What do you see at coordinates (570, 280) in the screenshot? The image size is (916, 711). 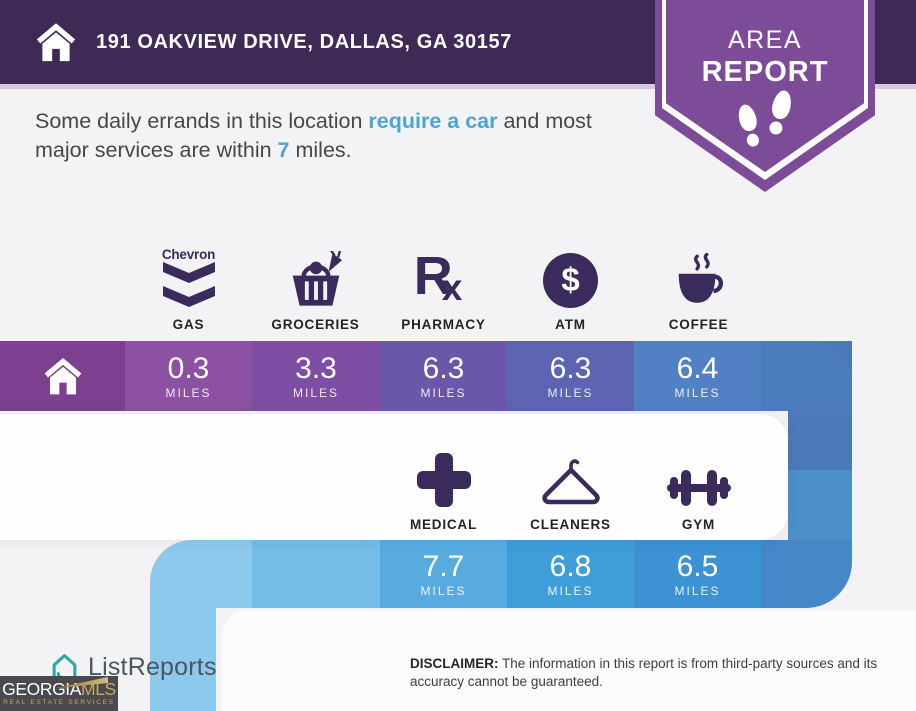 I see `atm-icon: $` at bounding box center [570, 280].